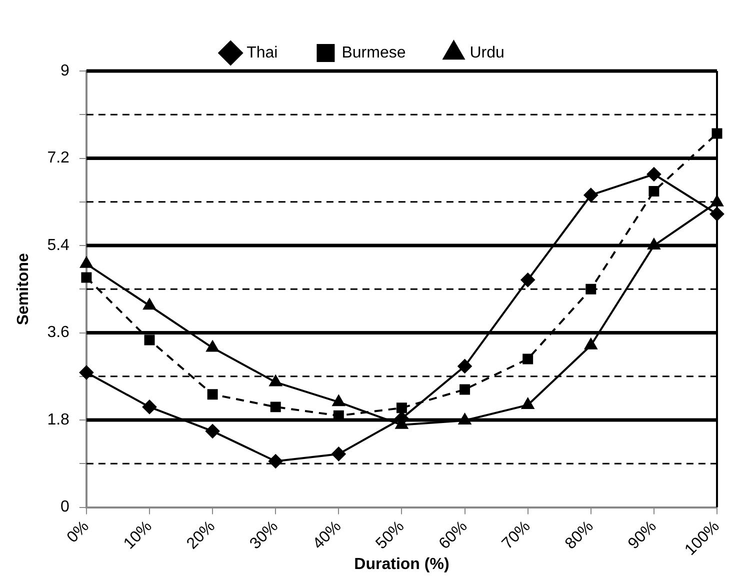  What do you see at coordinates (390, 535) in the screenshot?
I see `x-tick-label: 50%` at bounding box center [390, 535].